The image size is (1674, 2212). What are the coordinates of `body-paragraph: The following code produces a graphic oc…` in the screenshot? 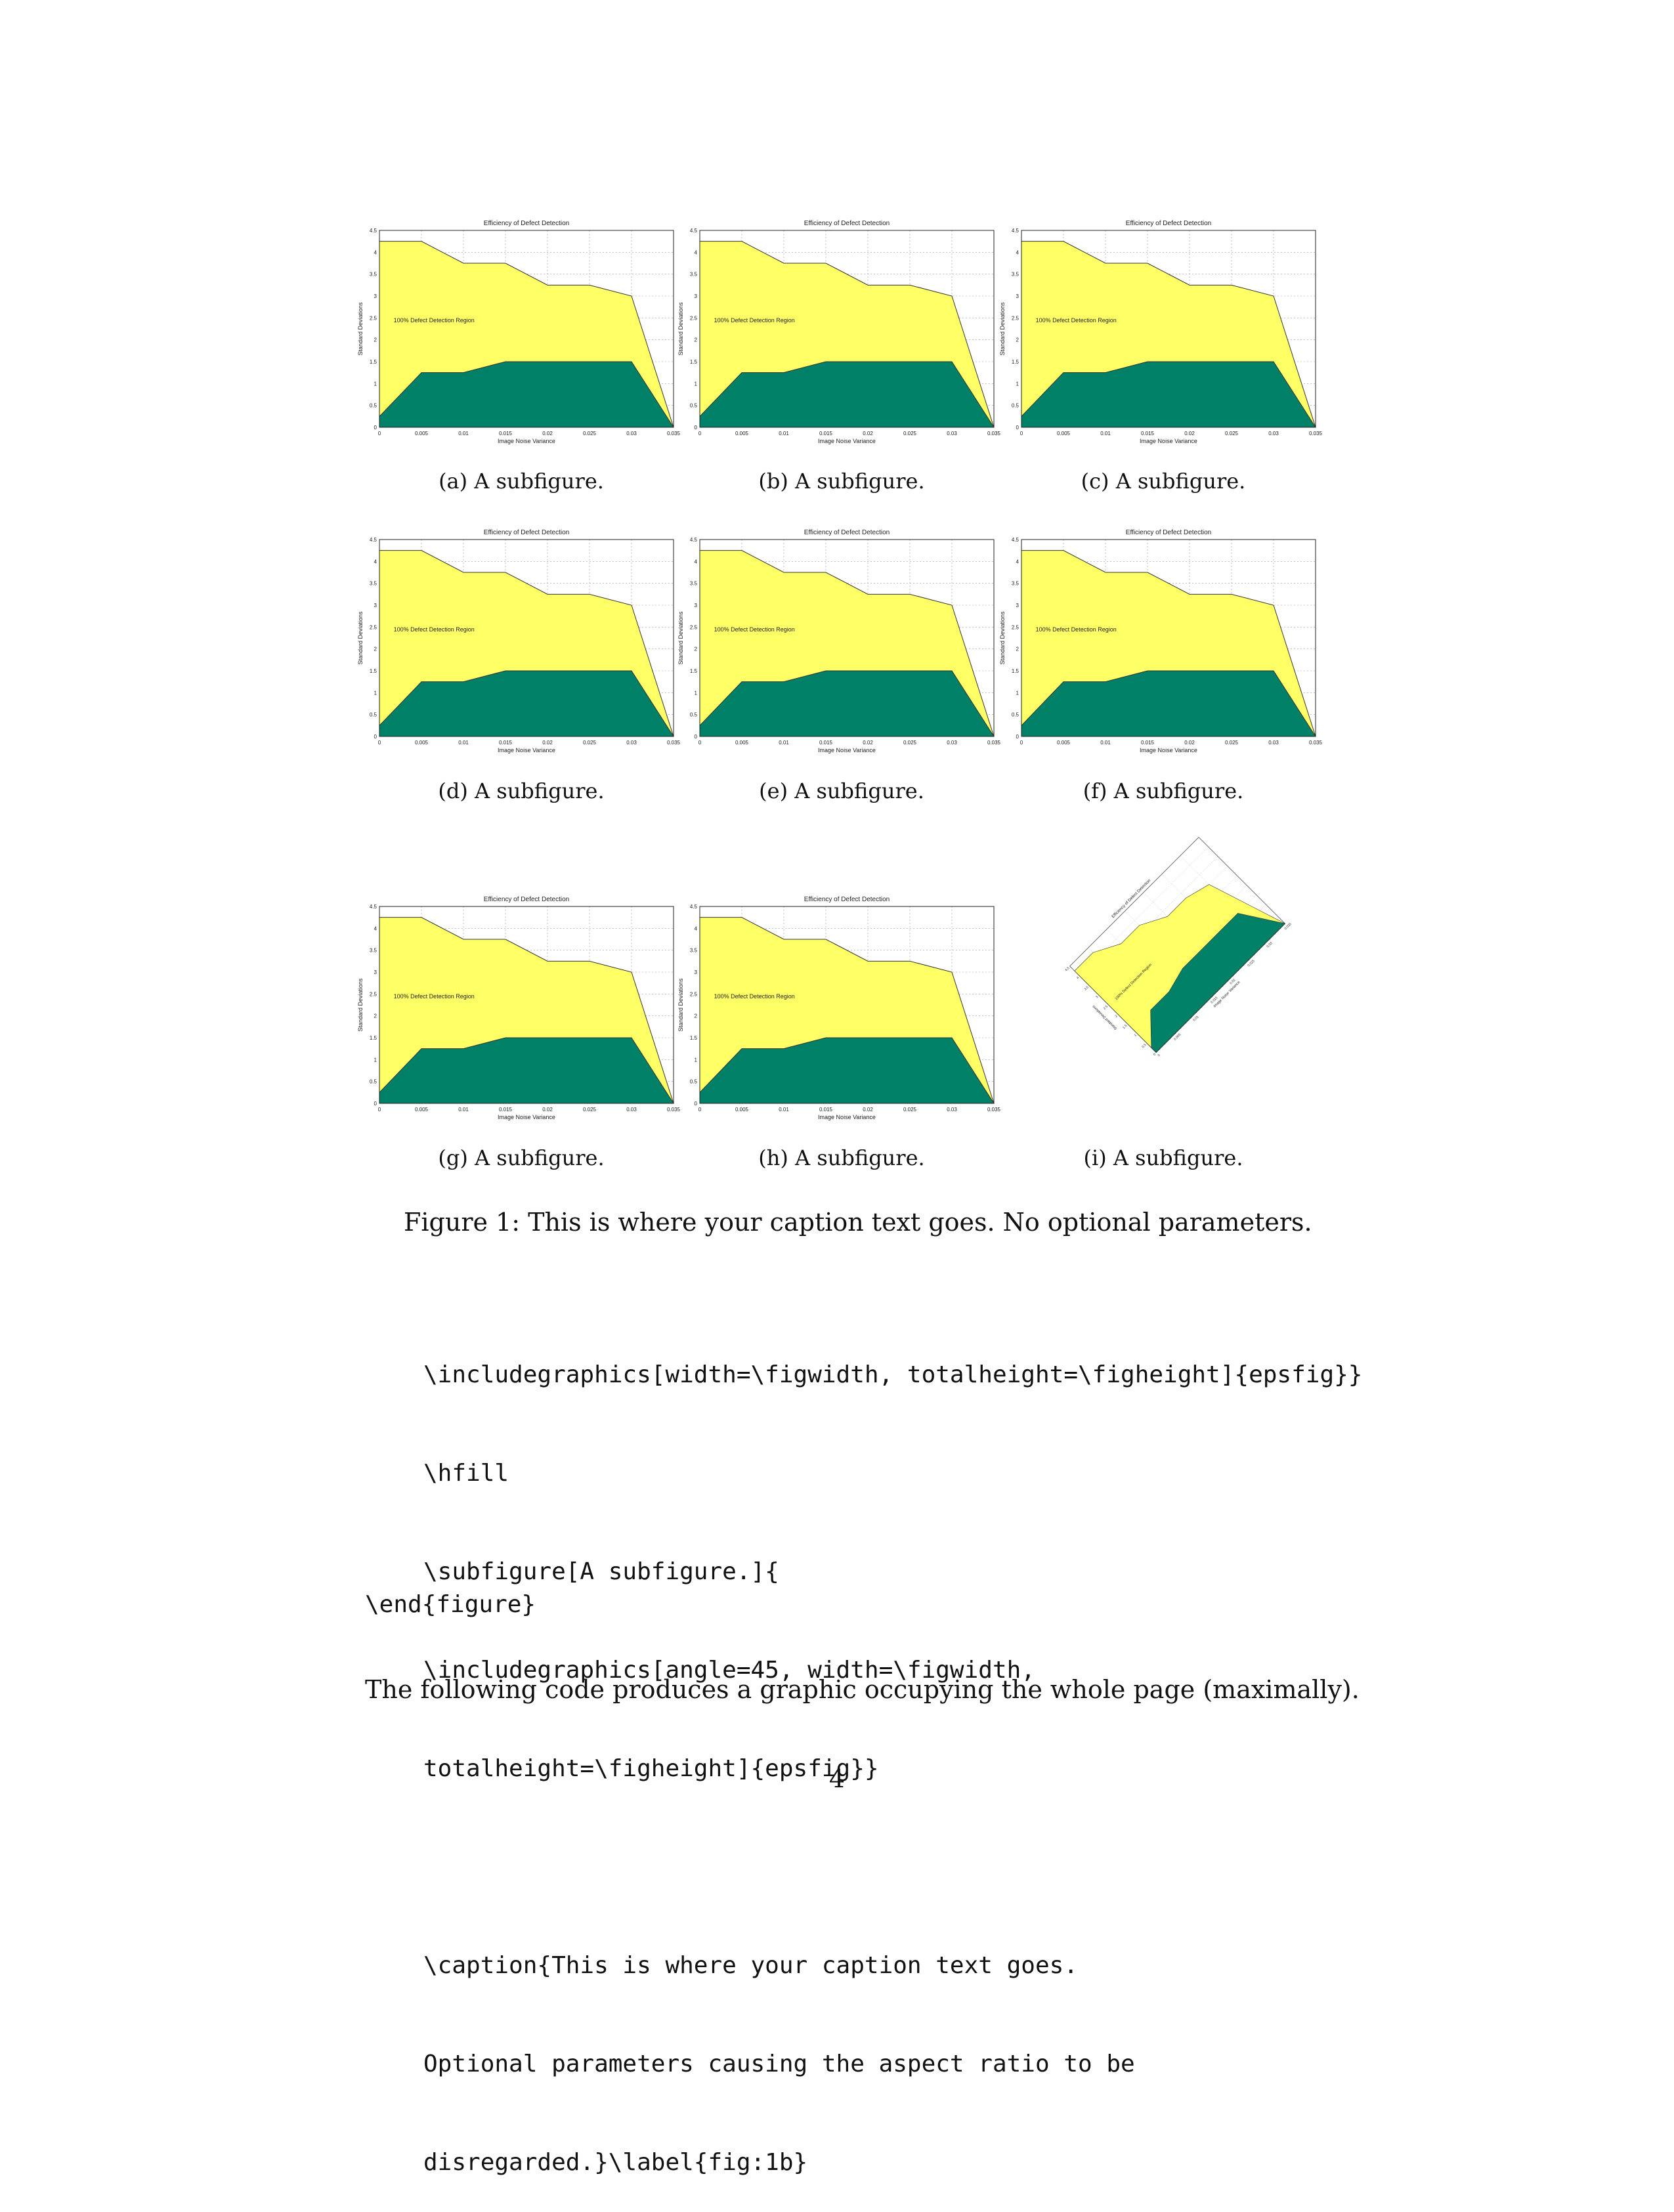 It's located at (863, 1690).